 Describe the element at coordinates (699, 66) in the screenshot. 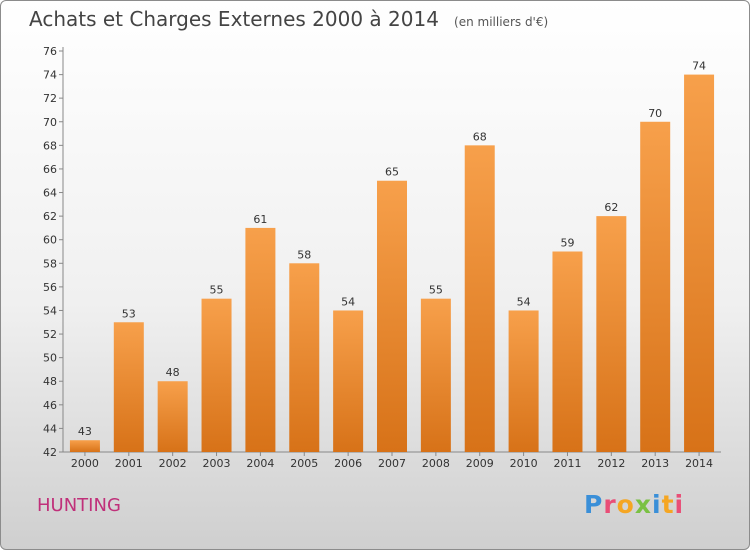

I see `bar-value-label: 74` at that location.